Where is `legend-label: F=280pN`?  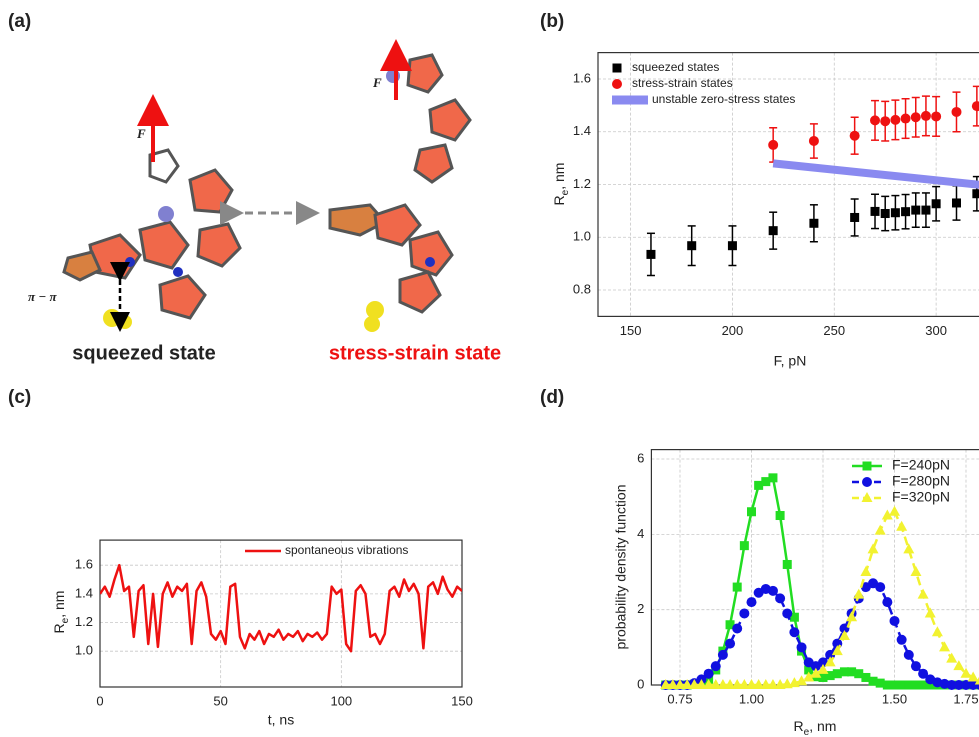 legend-label: F=280pN is located at coordinates (921, 481).